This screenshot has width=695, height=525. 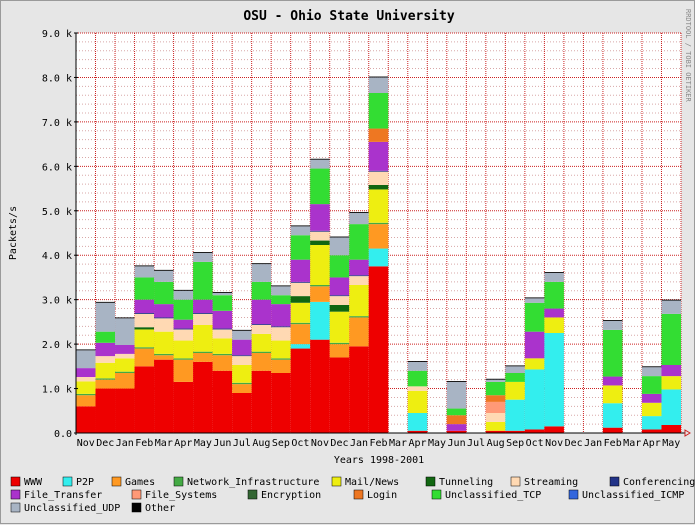 I want to click on legend-swatch-unclassified-udp, so click(x=15, y=507).